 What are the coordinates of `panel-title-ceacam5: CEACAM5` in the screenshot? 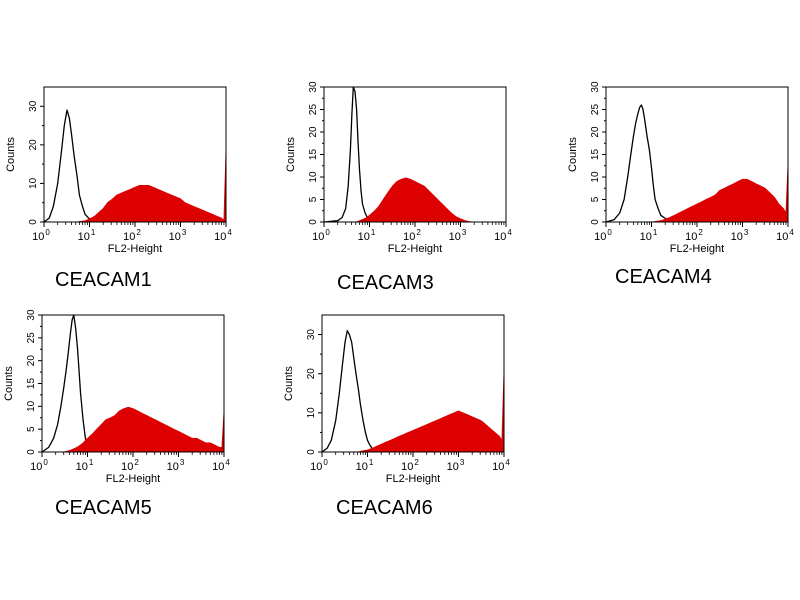 It's located at (103, 508).